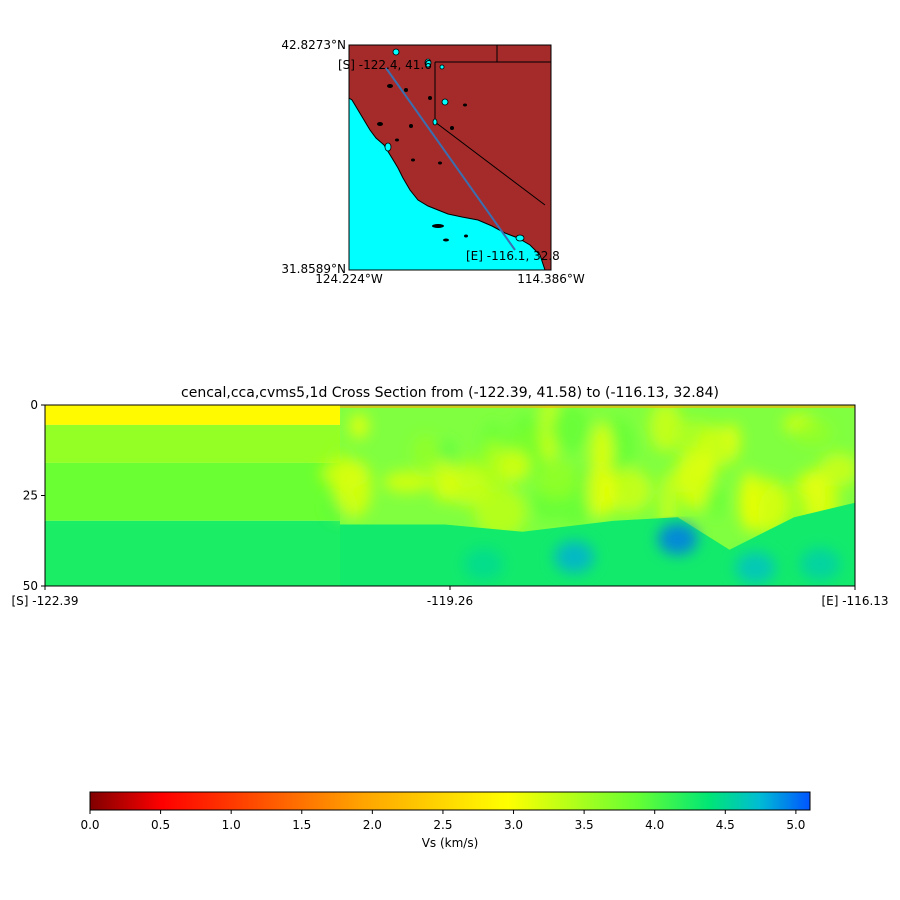 This screenshot has height=900, width=900. What do you see at coordinates (160, 825) in the screenshot?
I see `colorbar-tick-label: 0.5` at bounding box center [160, 825].